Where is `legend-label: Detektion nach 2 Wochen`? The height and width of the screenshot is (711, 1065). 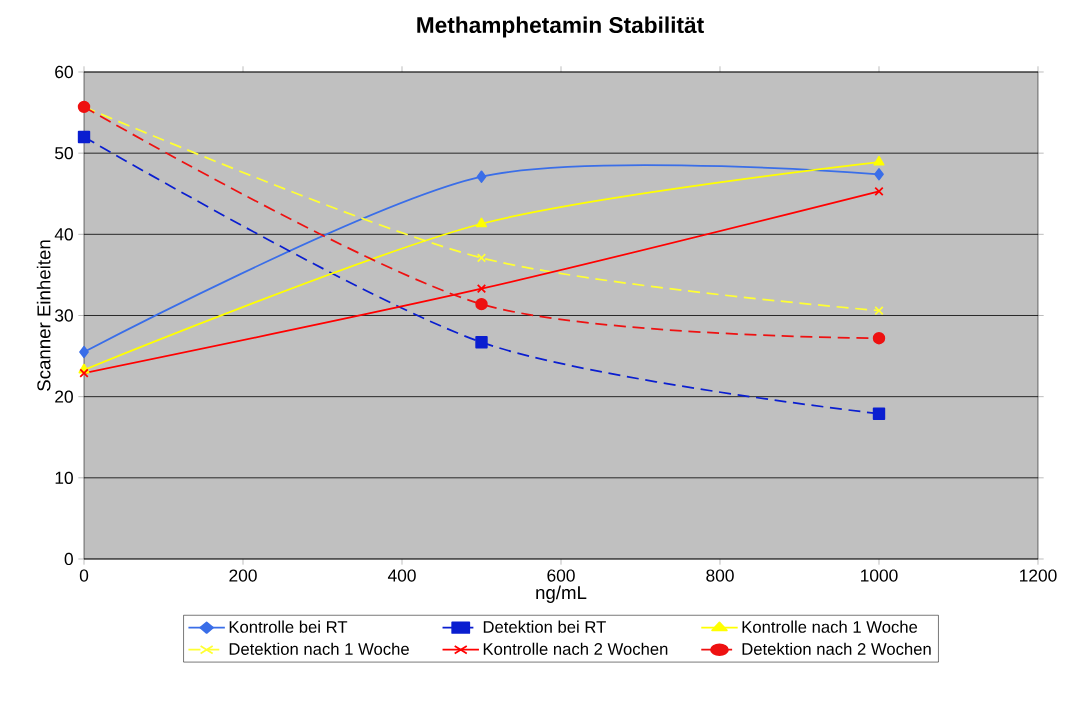 legend-label: Detektion nach 2 Wochen is located at coordinates (836, 648).